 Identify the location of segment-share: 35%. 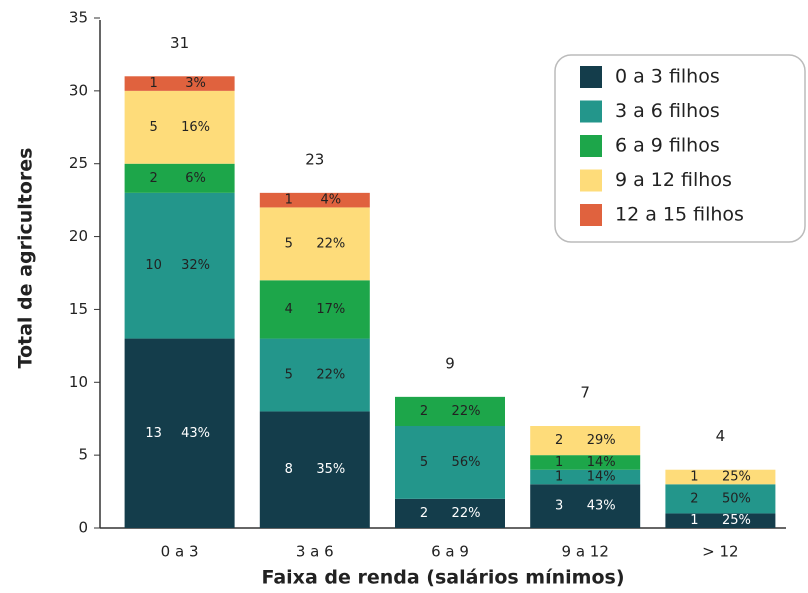
(330, 469).